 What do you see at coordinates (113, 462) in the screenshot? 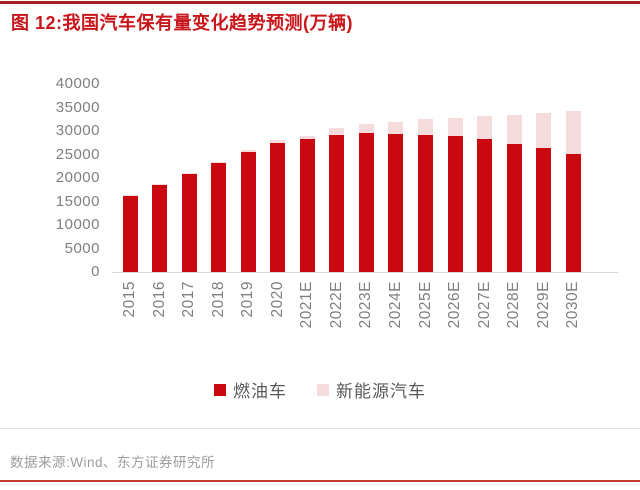
I see `source-note: 数据来源:Wind、东方证券研究所` at bounding box center [113, 462].